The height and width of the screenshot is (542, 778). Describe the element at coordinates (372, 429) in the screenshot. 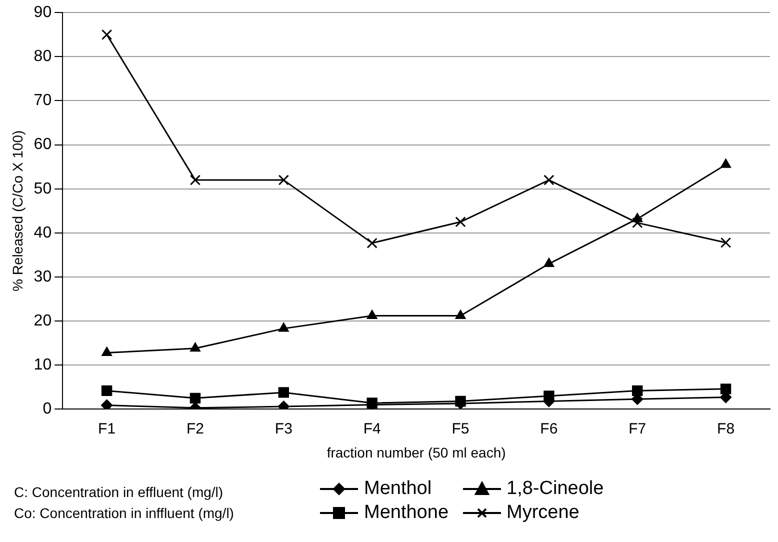

I see `x-tick-label: F4` at that location.